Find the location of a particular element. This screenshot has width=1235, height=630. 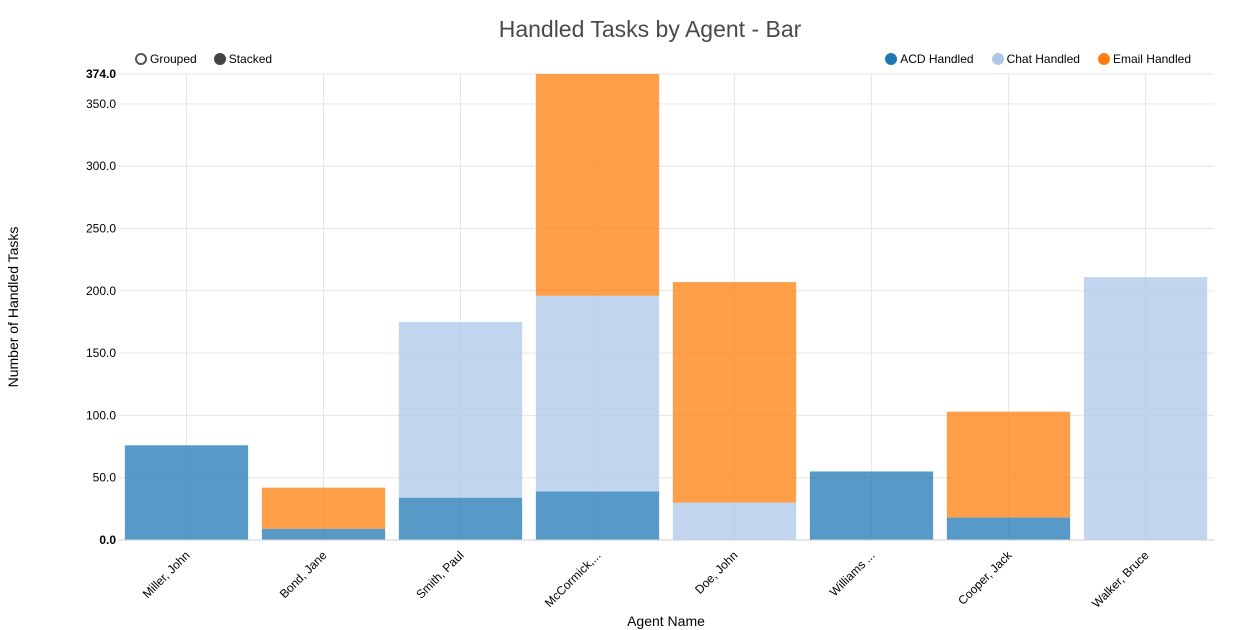

x-tick-label: Cooper, Jack is located at coordinates (985, 578).